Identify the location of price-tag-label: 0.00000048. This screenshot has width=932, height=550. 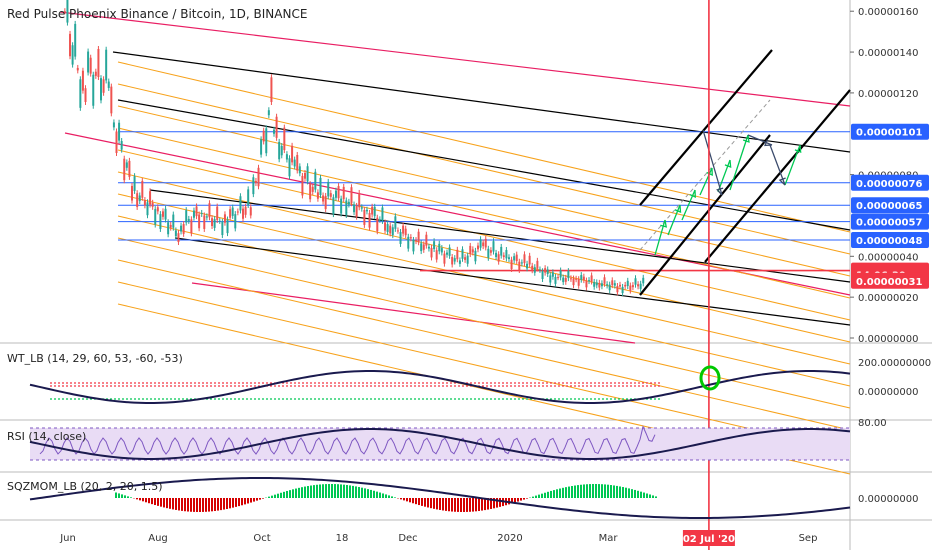
(889, 241).